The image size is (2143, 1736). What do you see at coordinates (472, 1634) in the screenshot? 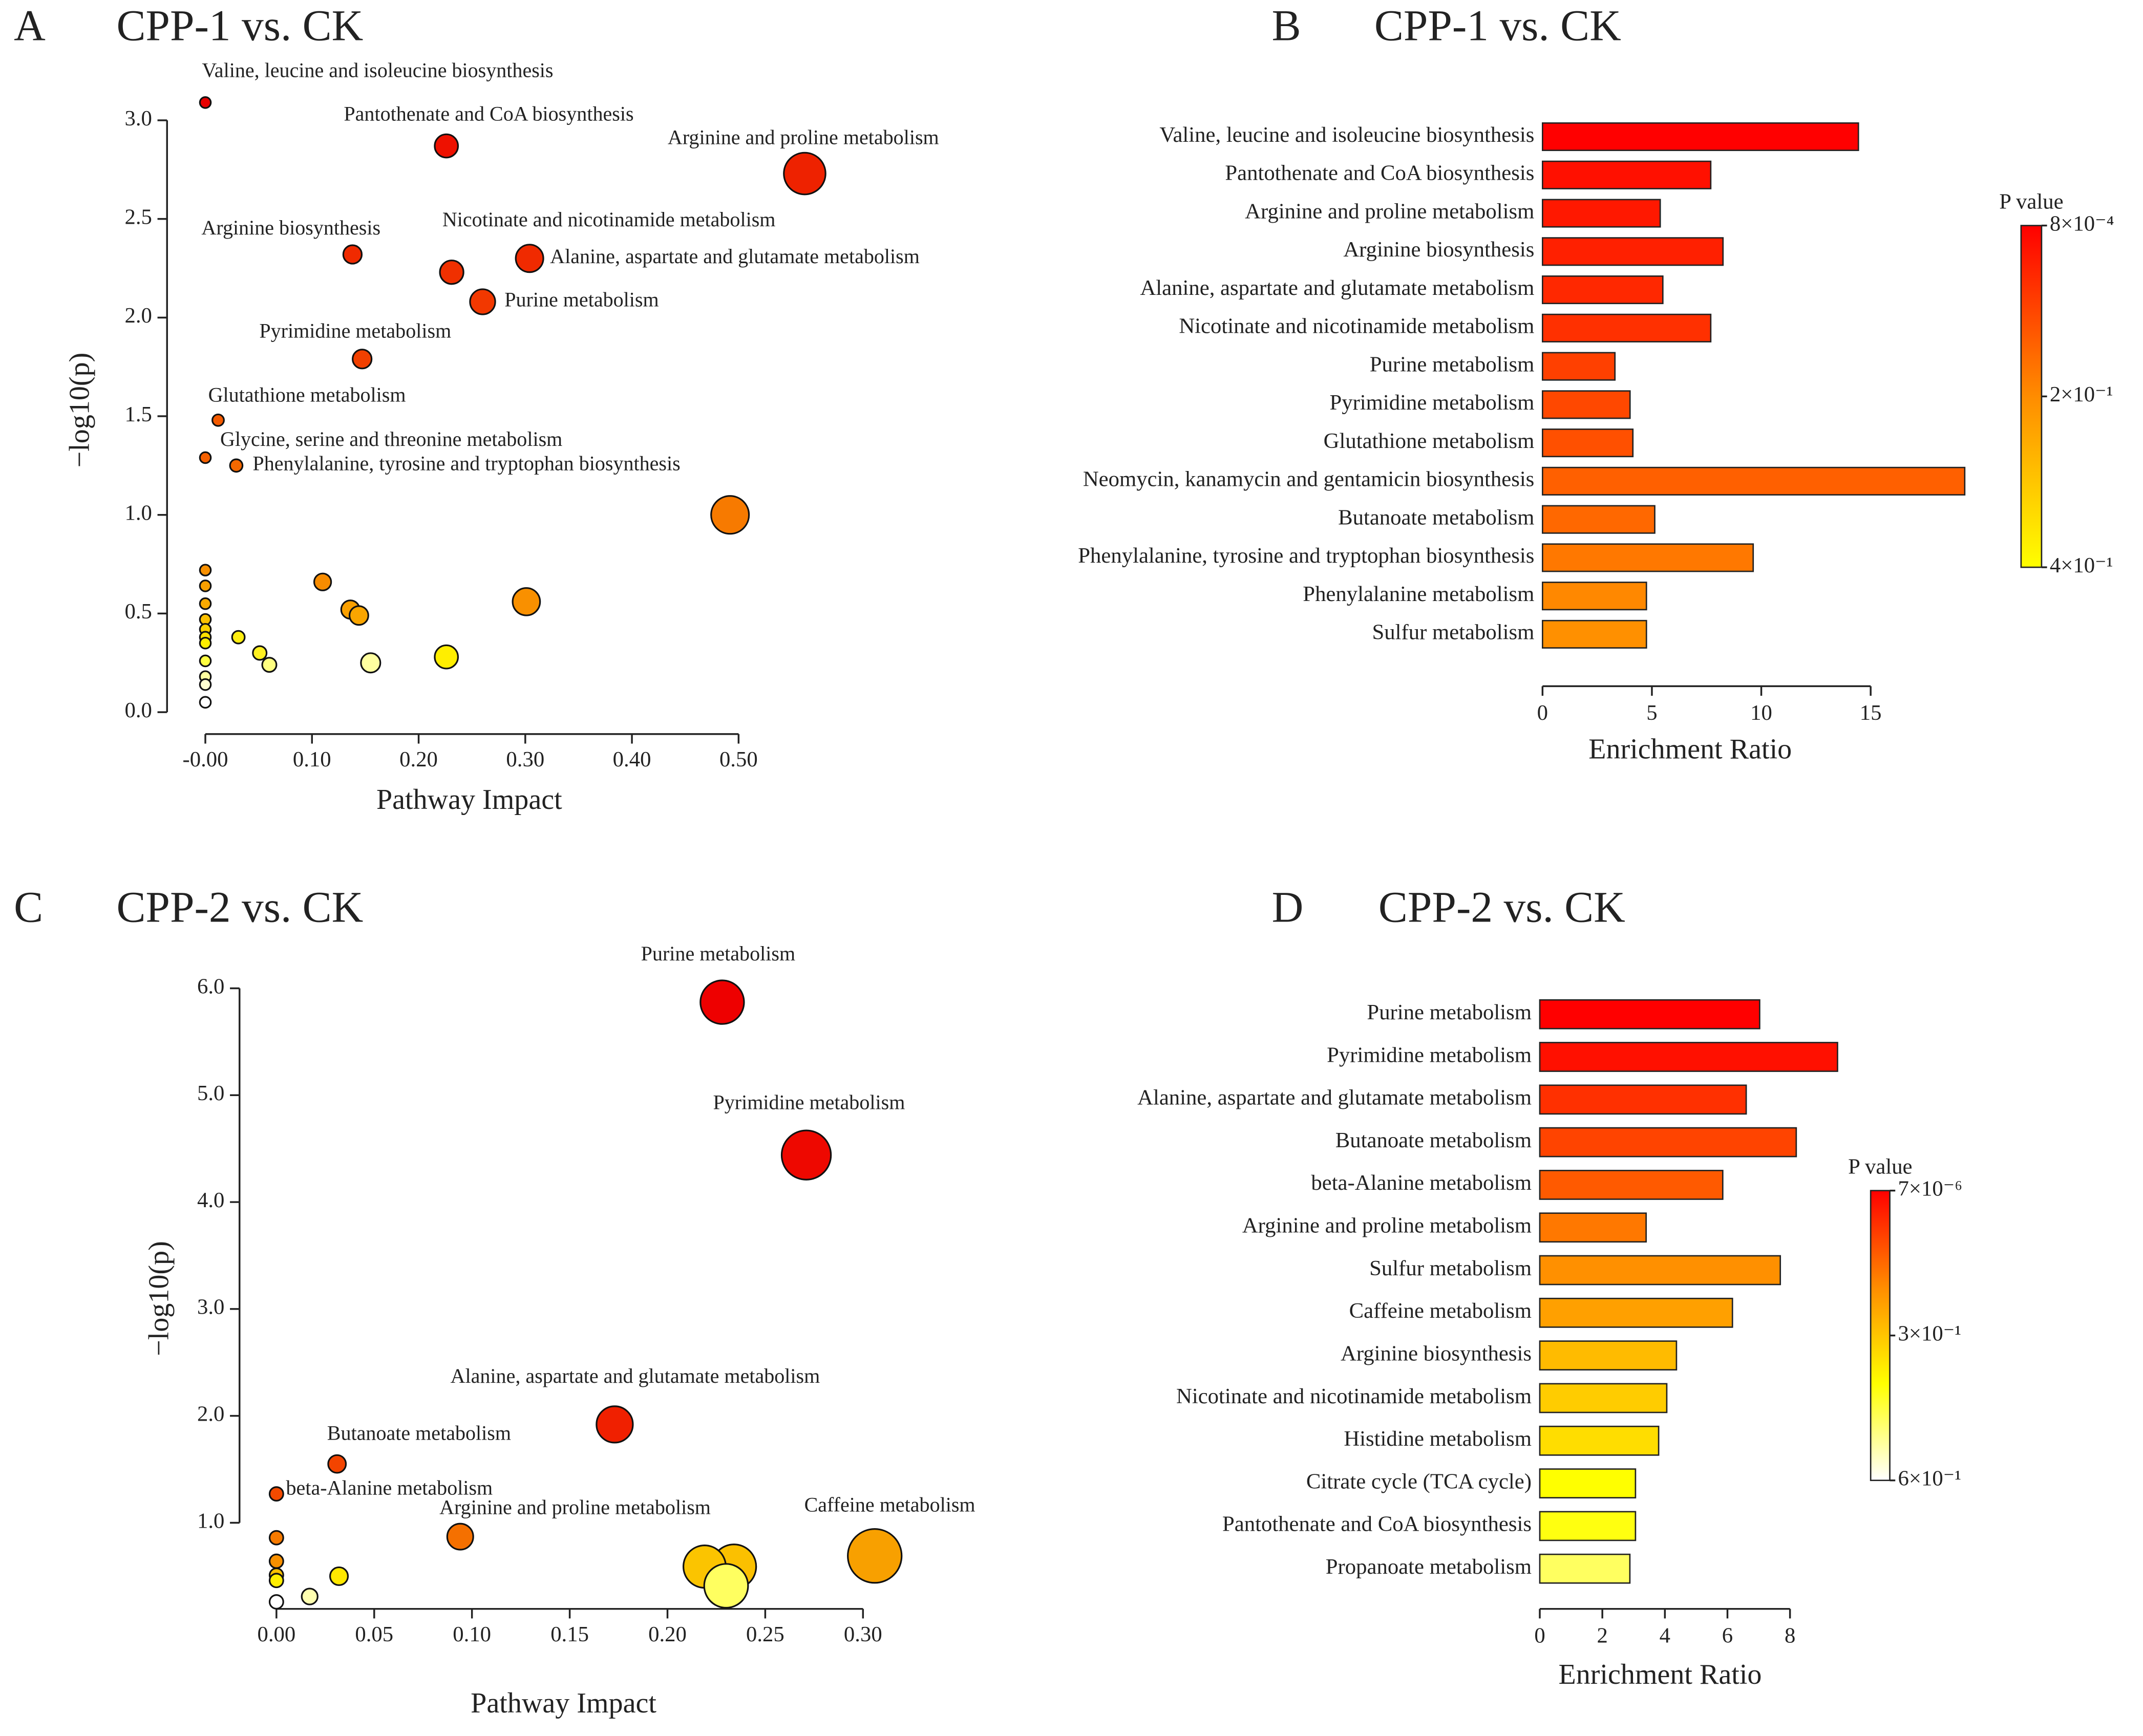
I see `x-tick-label: 0.10` at bounding box center [472, 1634].